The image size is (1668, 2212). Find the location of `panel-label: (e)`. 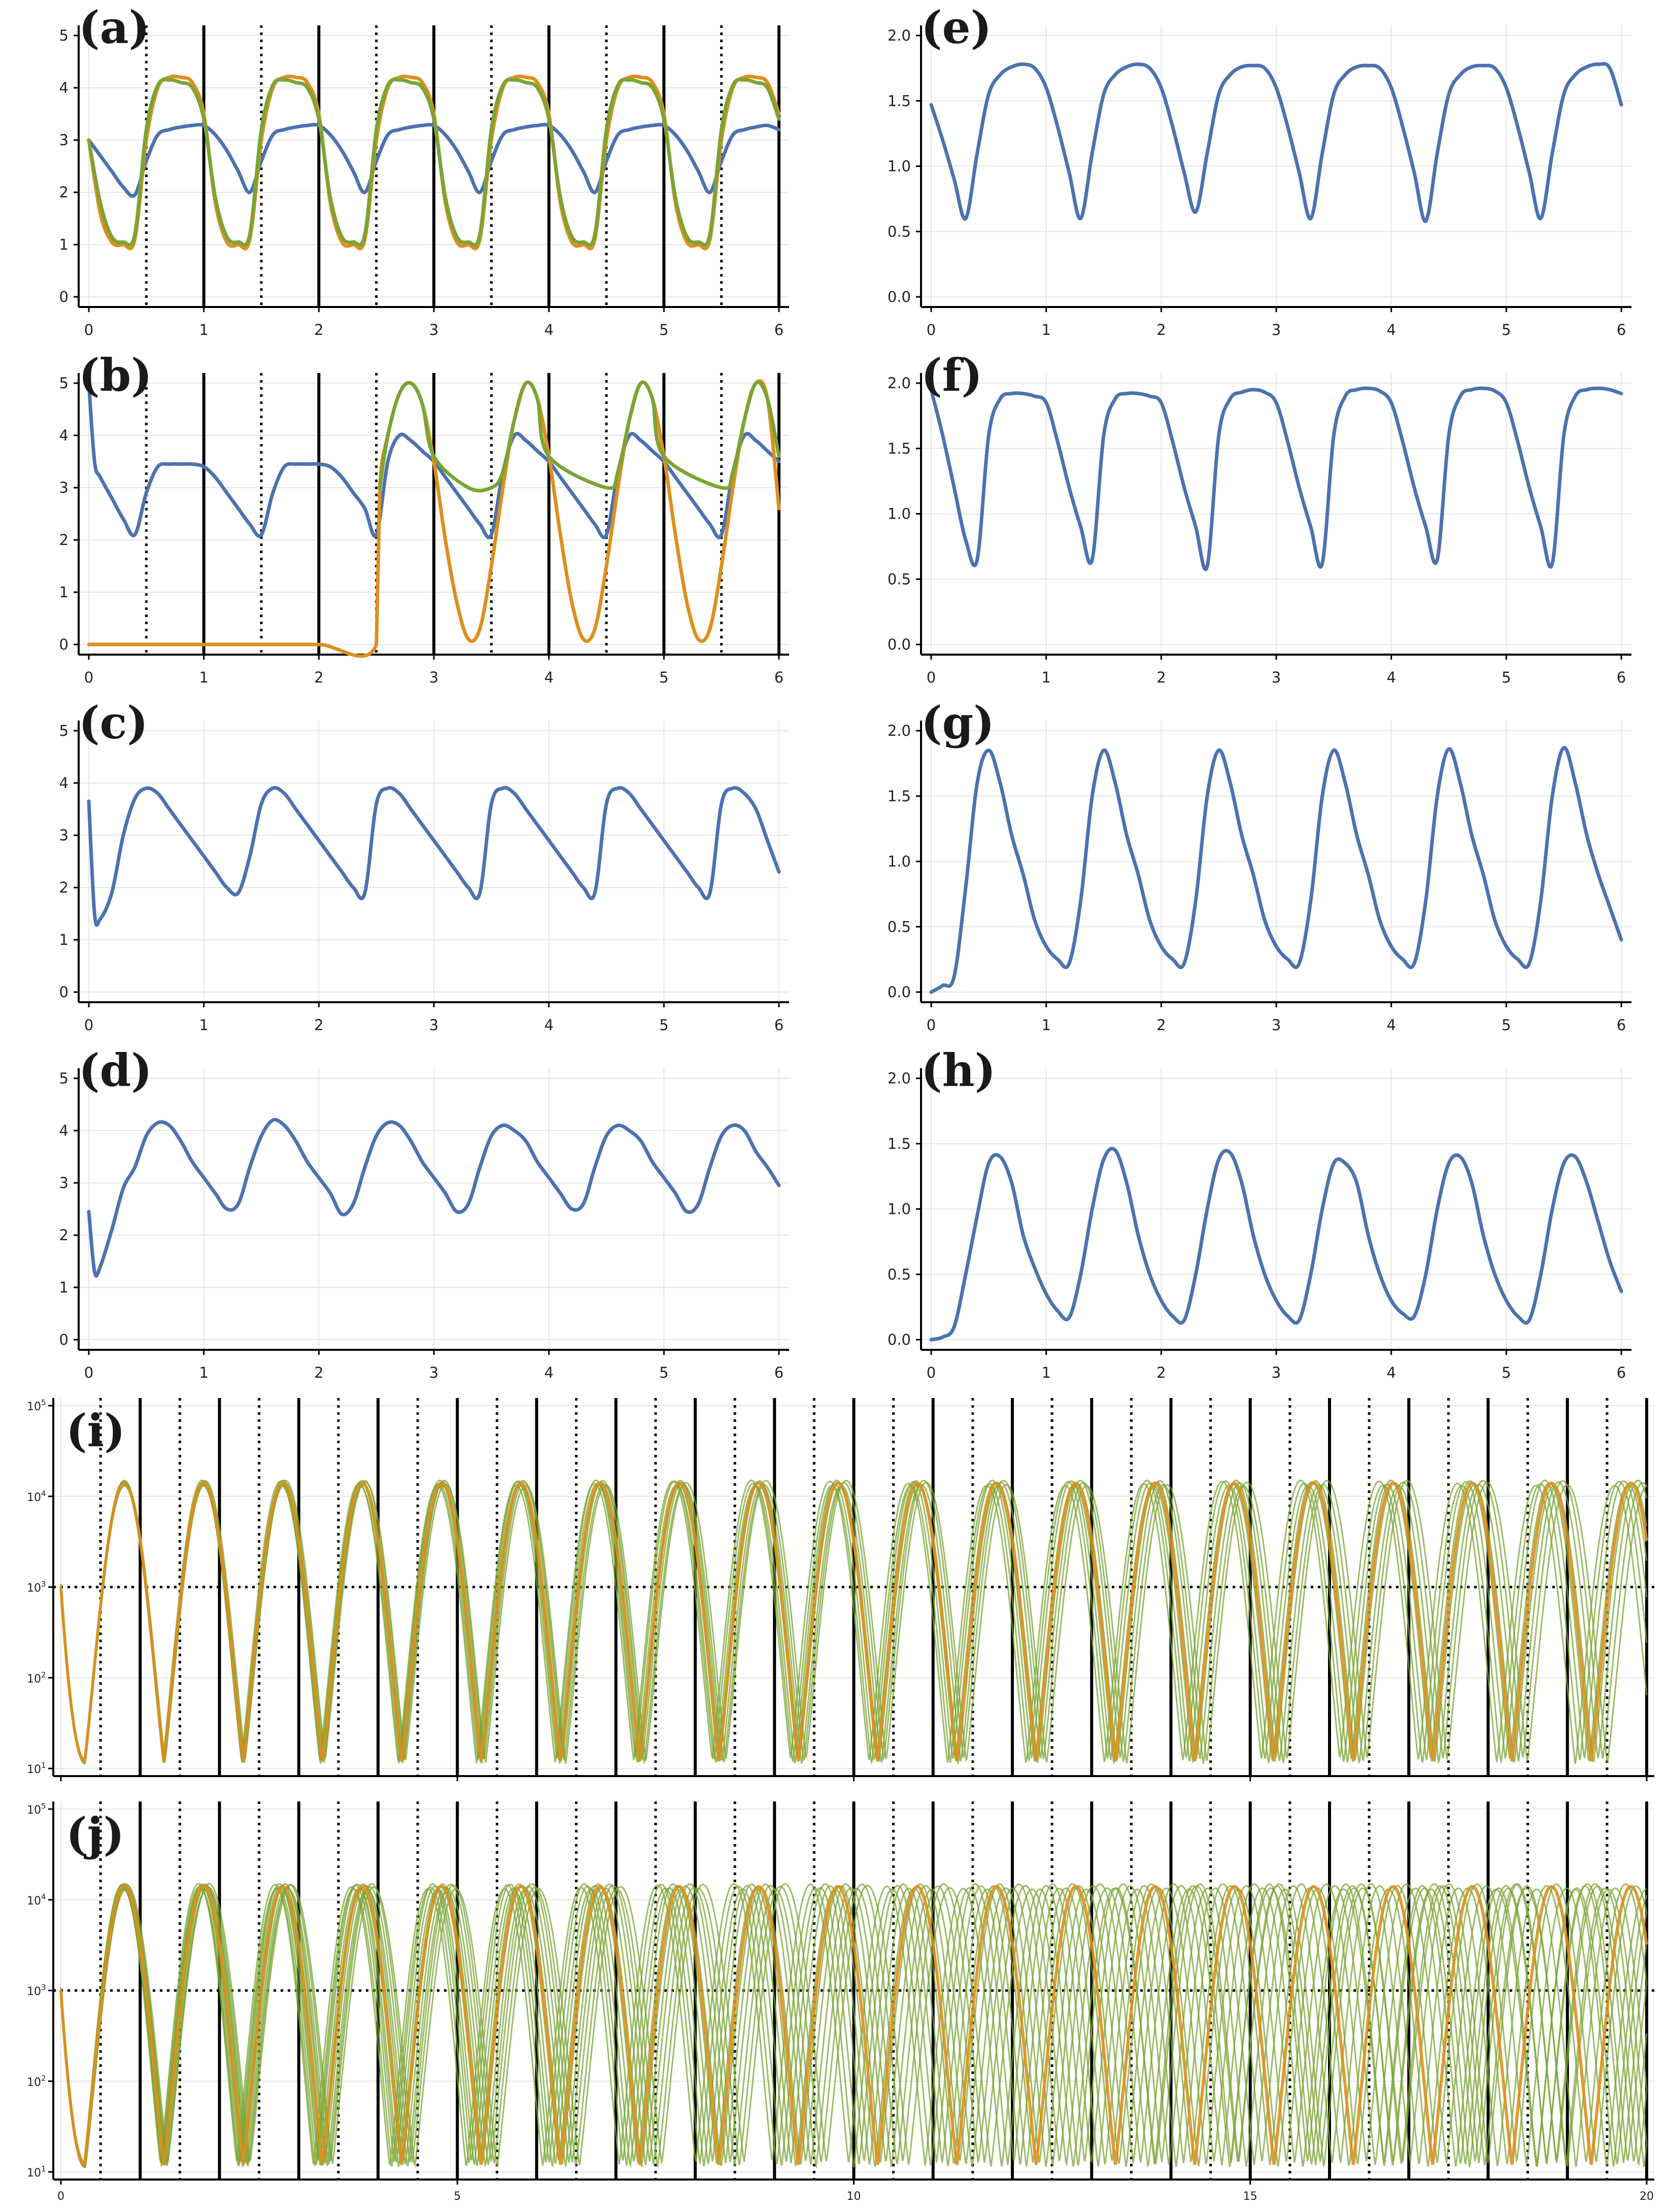

panel-label: (e) is located at coordinates (957, 27).